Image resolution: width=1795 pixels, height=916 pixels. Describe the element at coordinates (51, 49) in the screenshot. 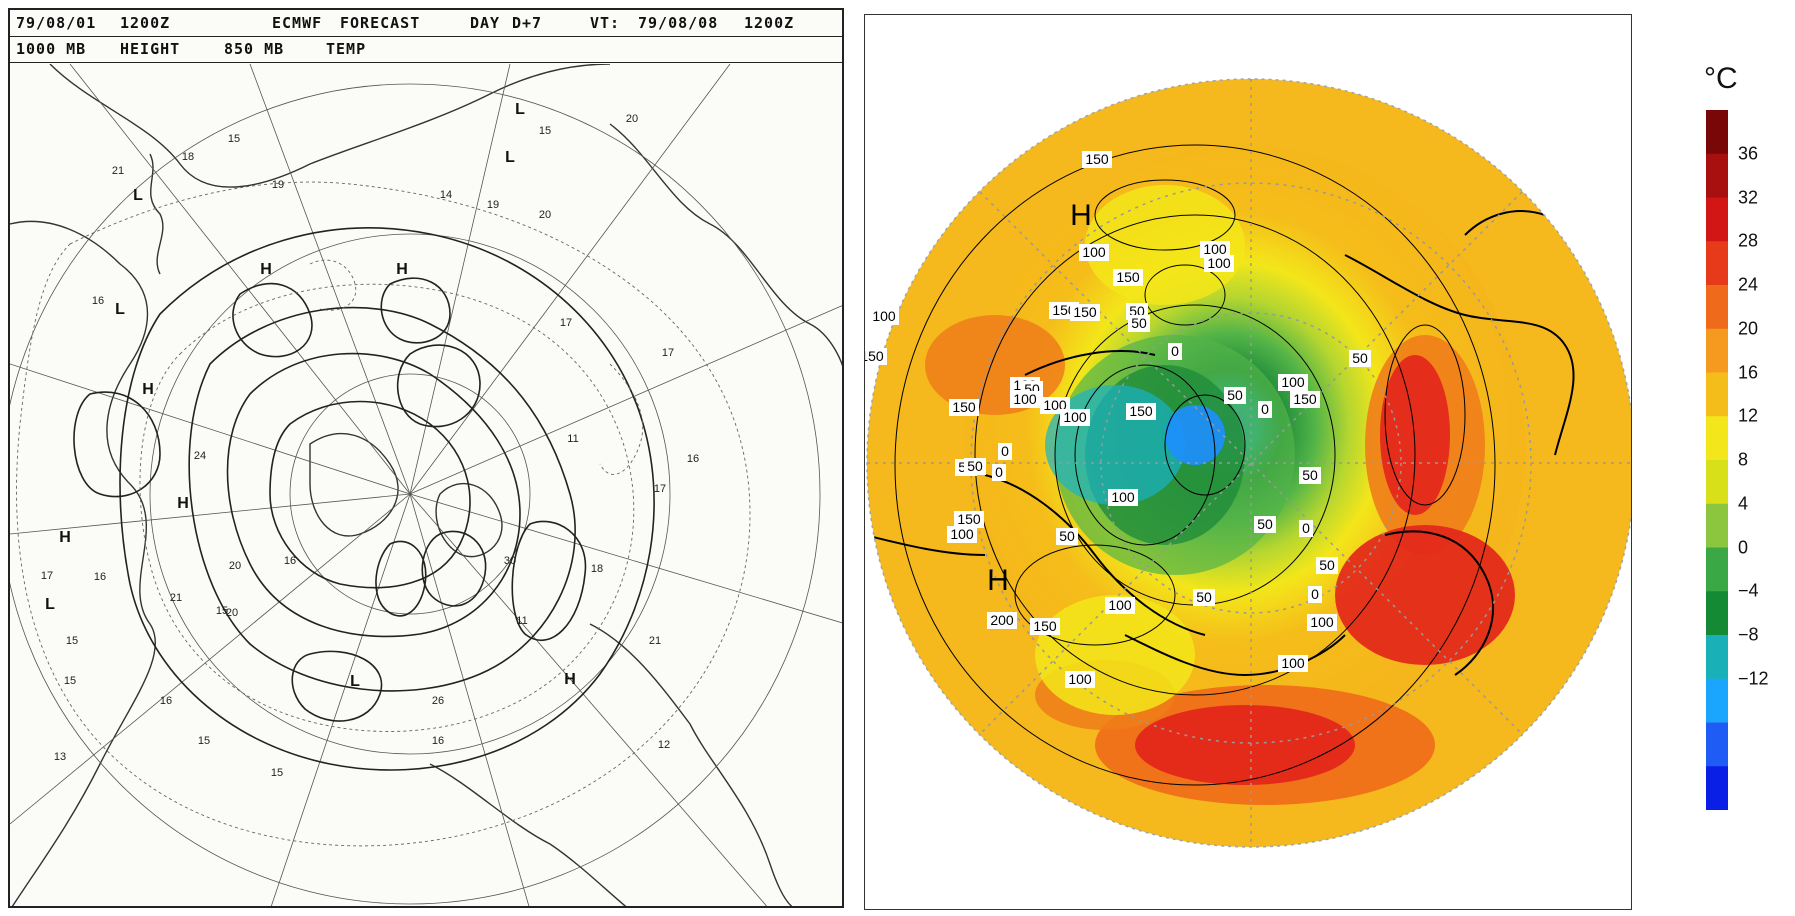

I see `header-level-1: 1000 MB` at that location.